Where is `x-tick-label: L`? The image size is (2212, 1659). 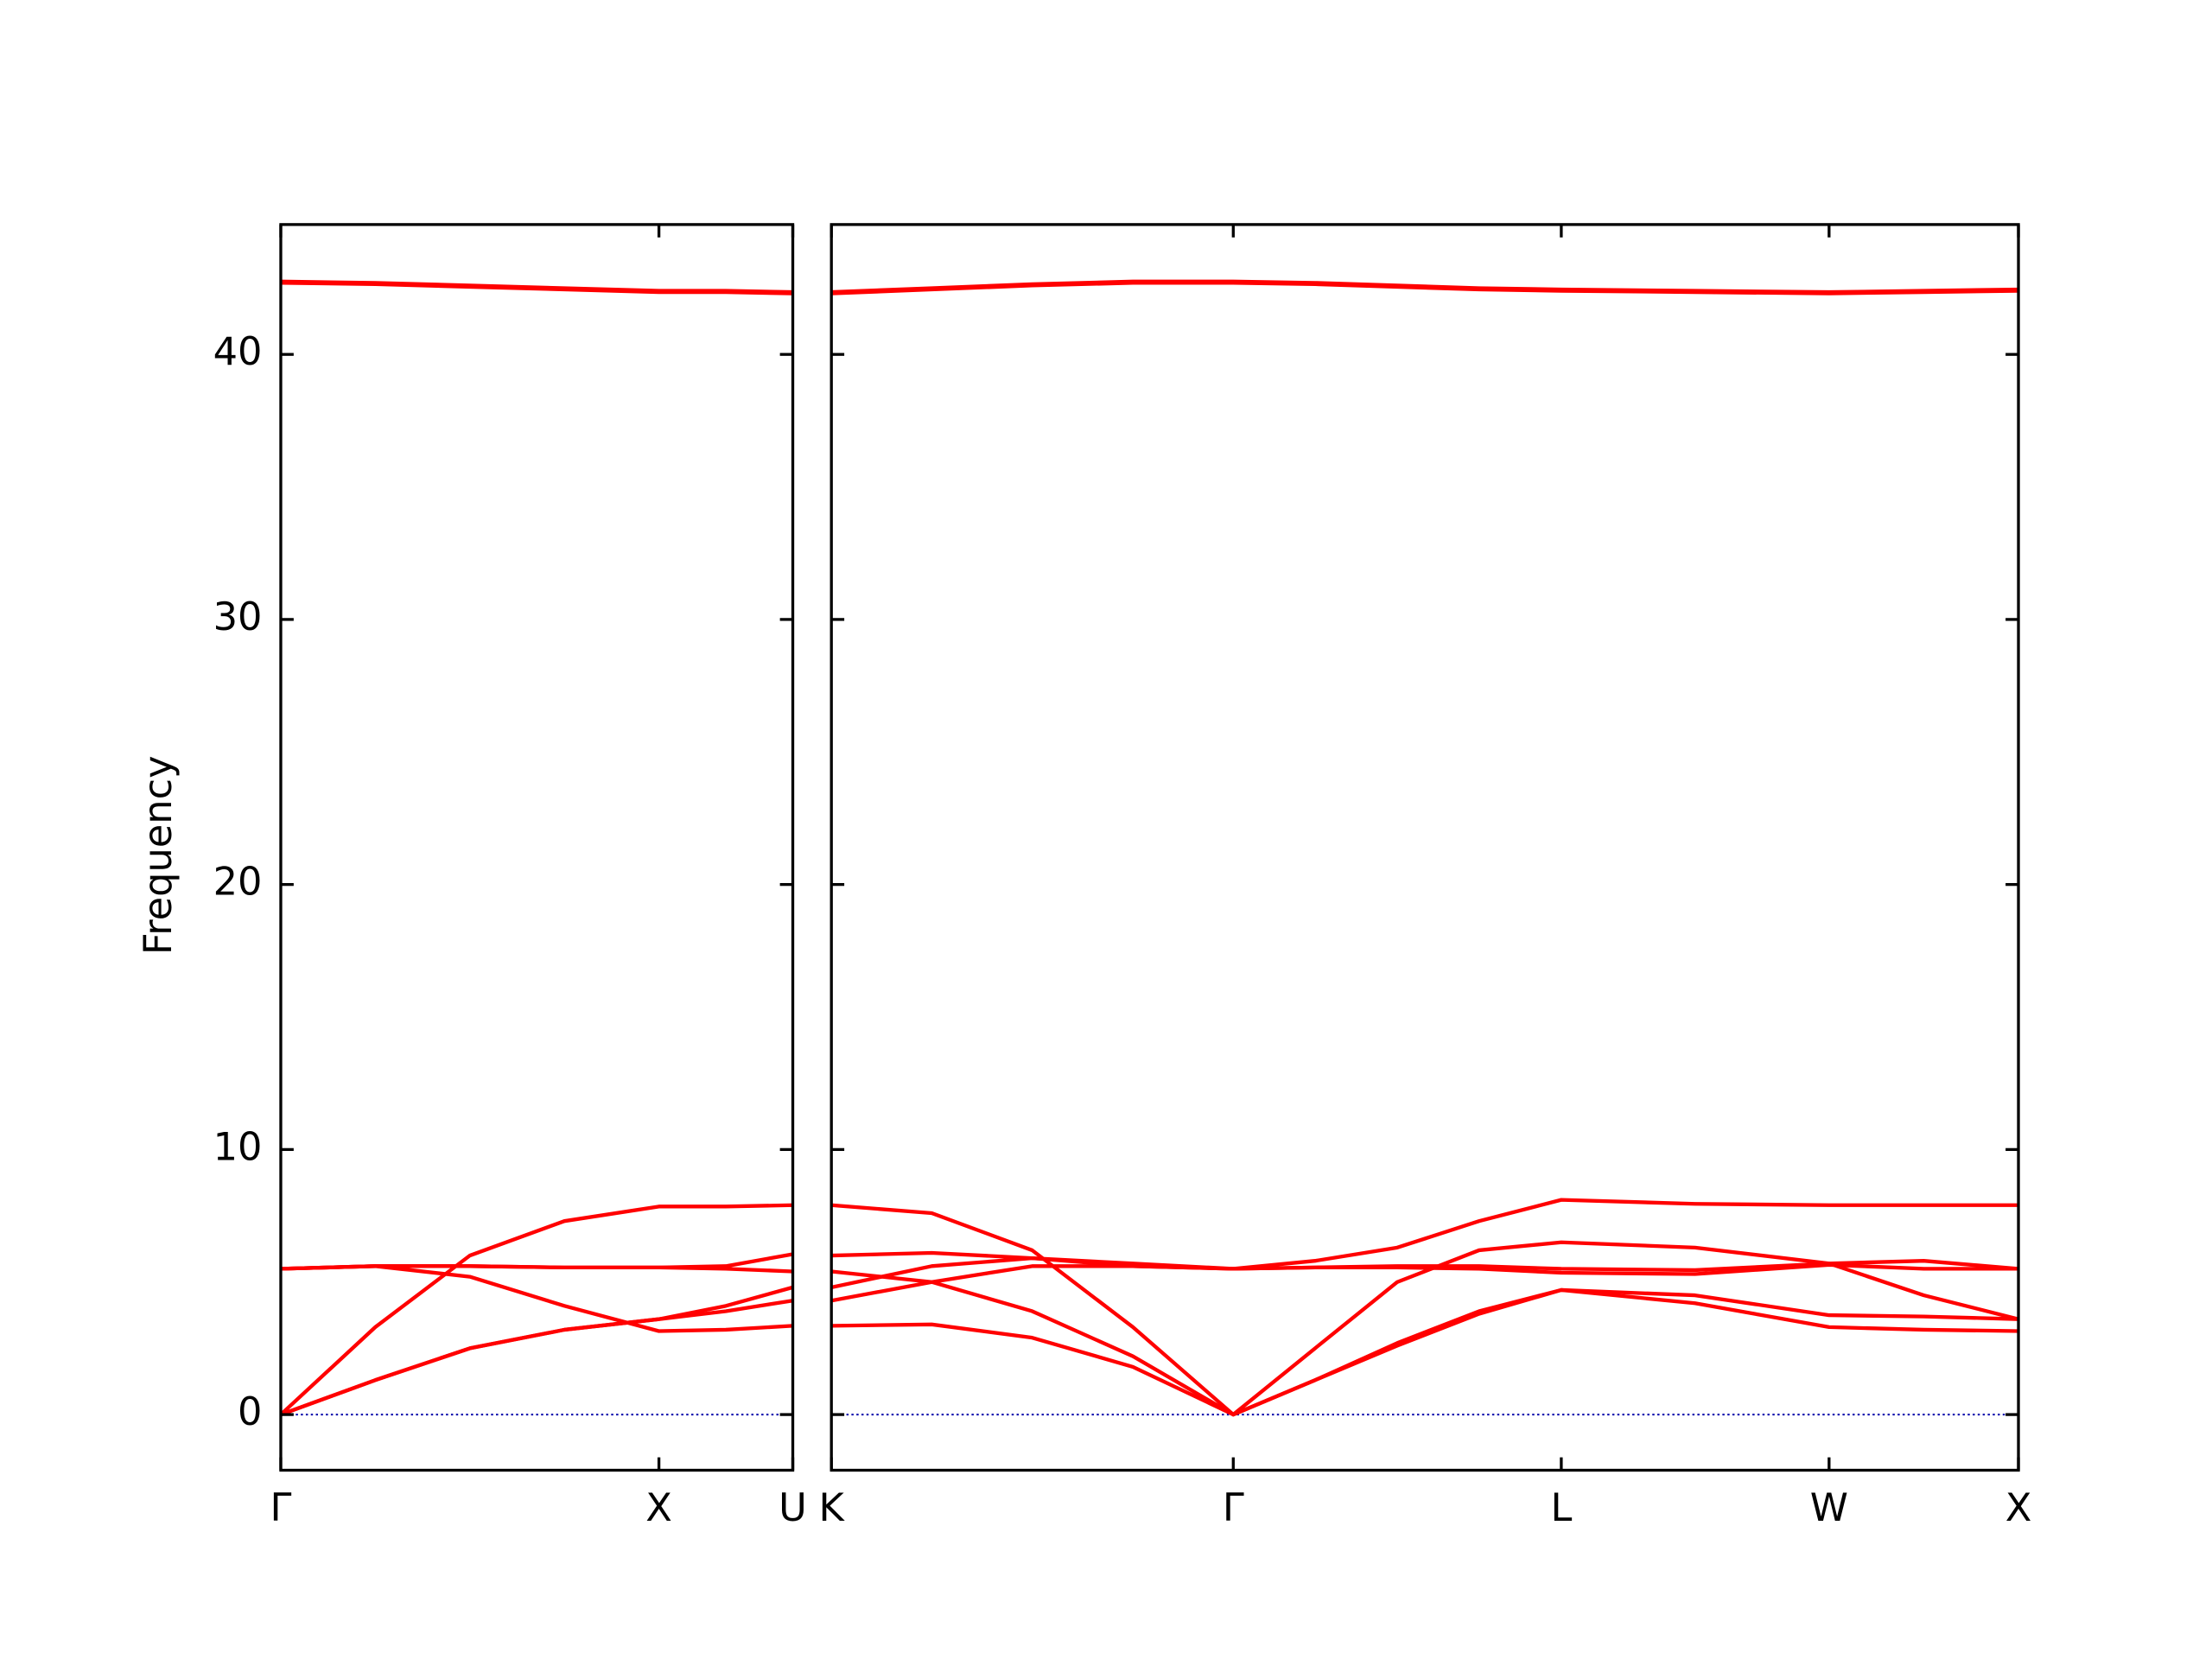 x-tick-label: L is located at coordinates (1561, 1507).